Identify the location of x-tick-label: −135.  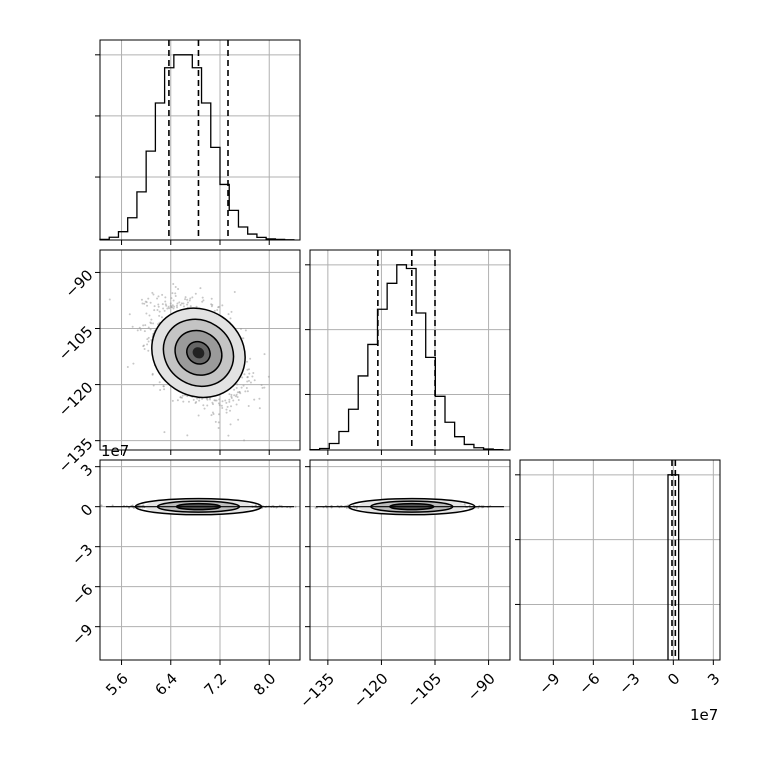
(317, 691).